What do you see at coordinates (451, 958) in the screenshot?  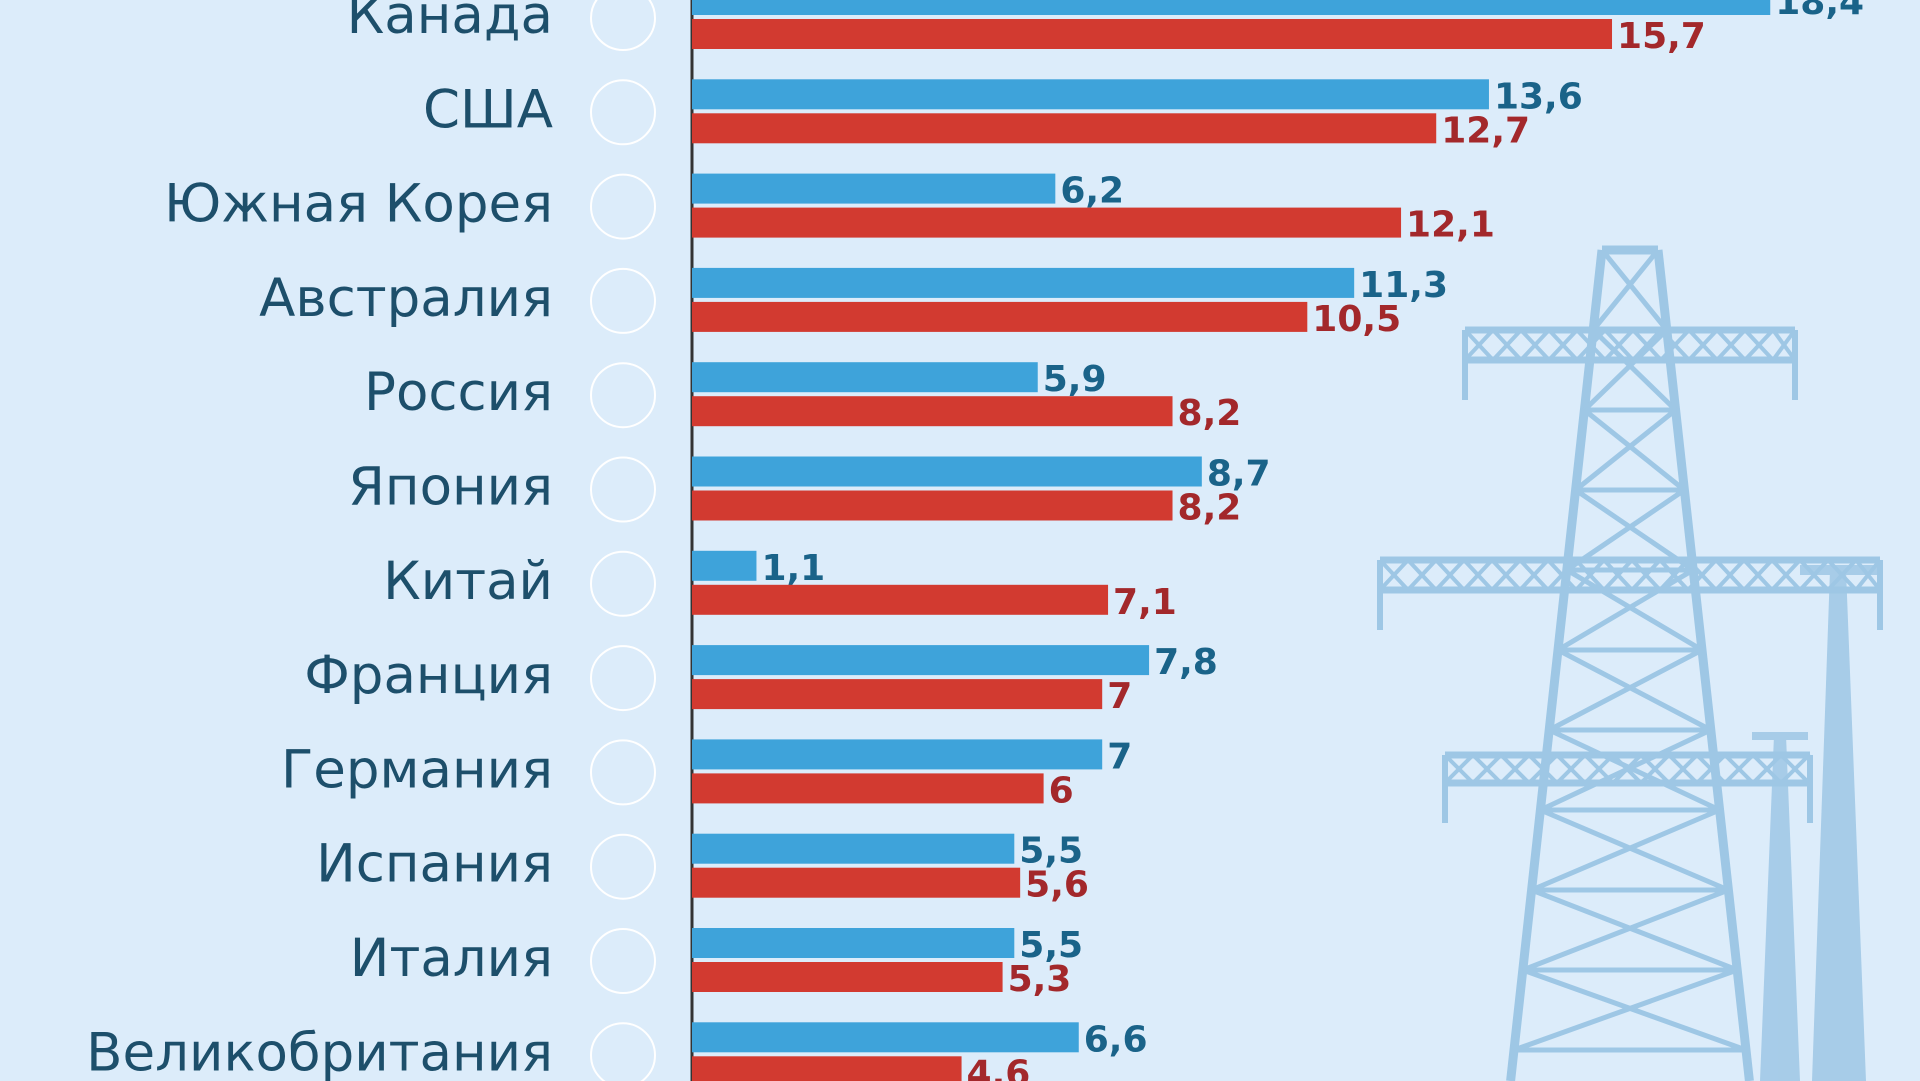 I see `country-label: Италия` at bounding box center [451, 958].